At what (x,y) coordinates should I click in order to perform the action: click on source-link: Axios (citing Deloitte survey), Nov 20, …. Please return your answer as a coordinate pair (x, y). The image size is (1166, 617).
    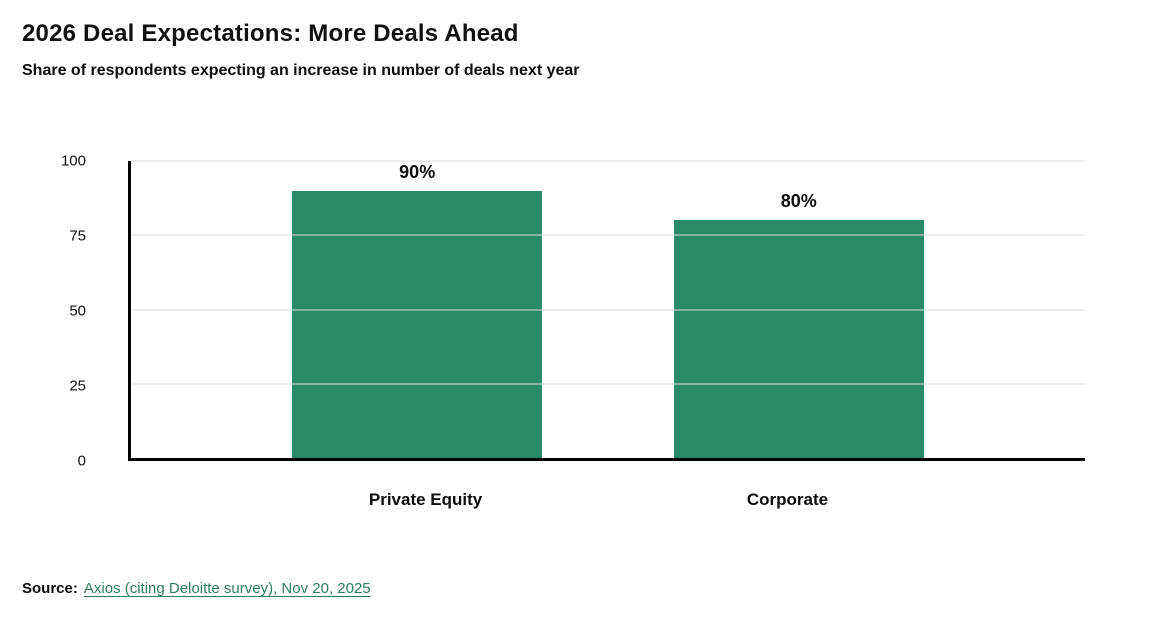
    Looking at the image, I should click on (227, 588).